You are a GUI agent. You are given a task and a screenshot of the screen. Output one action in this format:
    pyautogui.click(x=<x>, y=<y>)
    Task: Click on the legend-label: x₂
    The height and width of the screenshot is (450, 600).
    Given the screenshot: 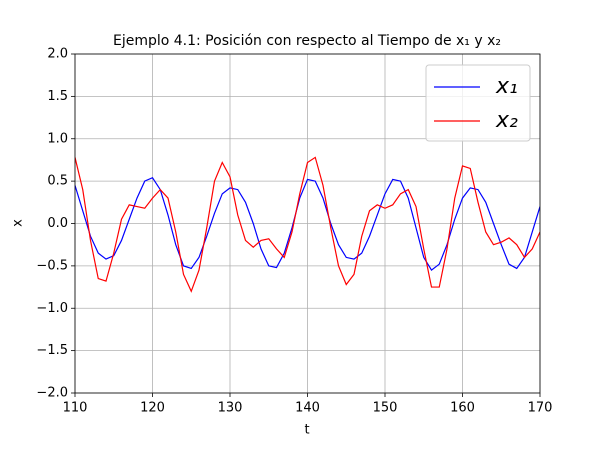 What is the action you would take?
    pyautogui.click(x=506, y=120)
    